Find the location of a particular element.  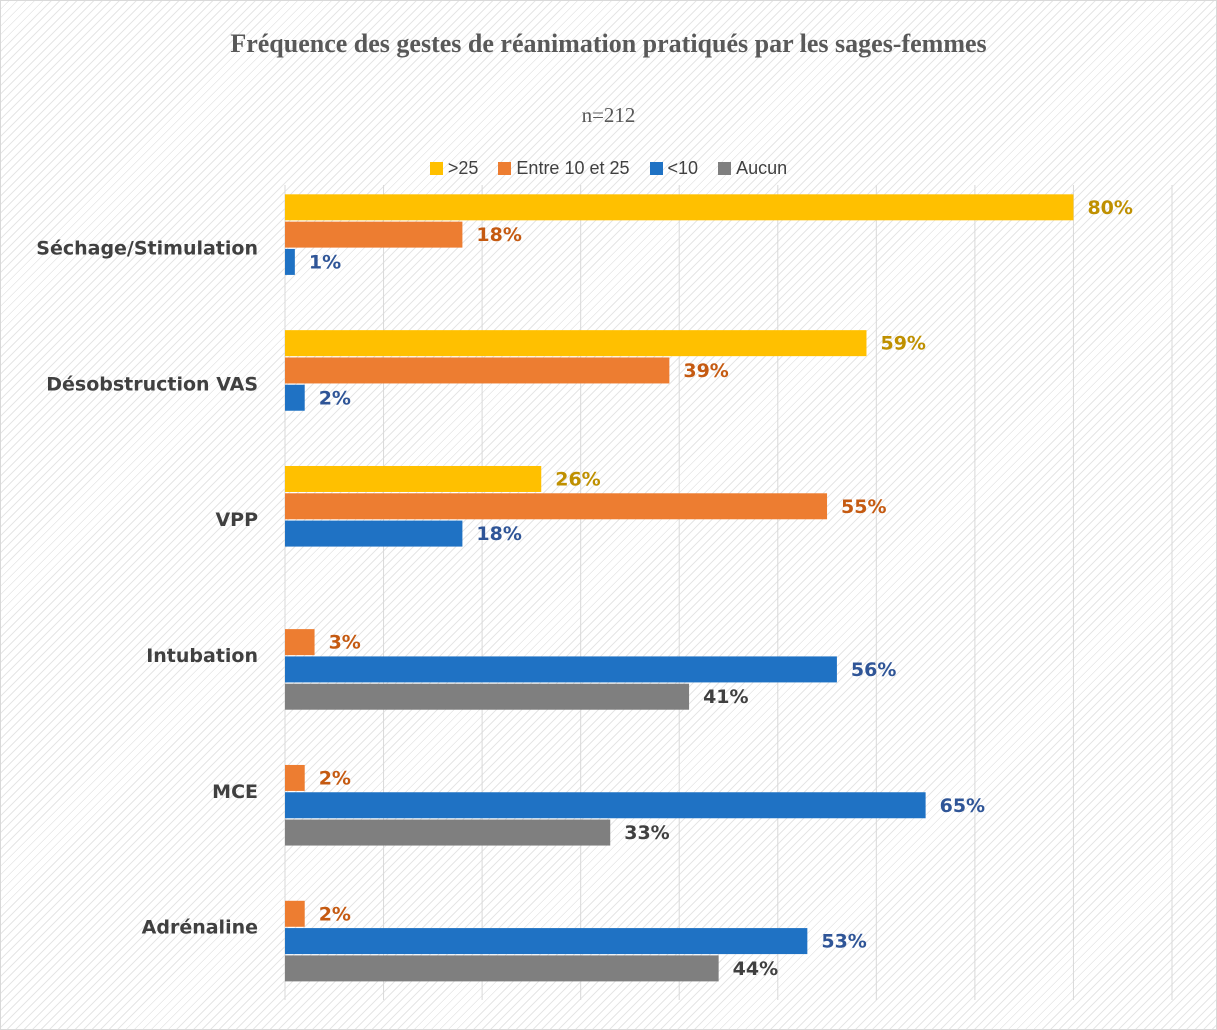

legend-item: Entre 10 et 25 is located at coordinates (564, 168).